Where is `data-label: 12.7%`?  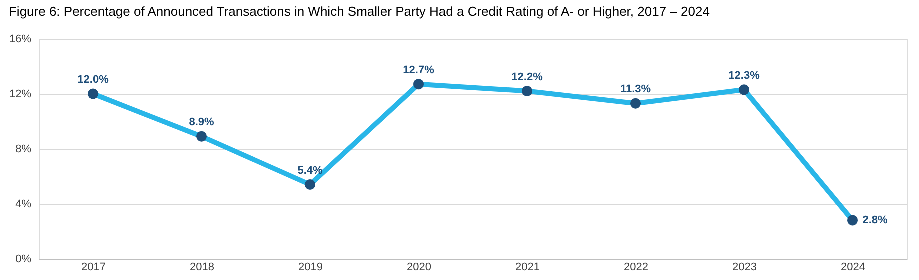 data-label: 12.7% is located at coordinates (419, 70).